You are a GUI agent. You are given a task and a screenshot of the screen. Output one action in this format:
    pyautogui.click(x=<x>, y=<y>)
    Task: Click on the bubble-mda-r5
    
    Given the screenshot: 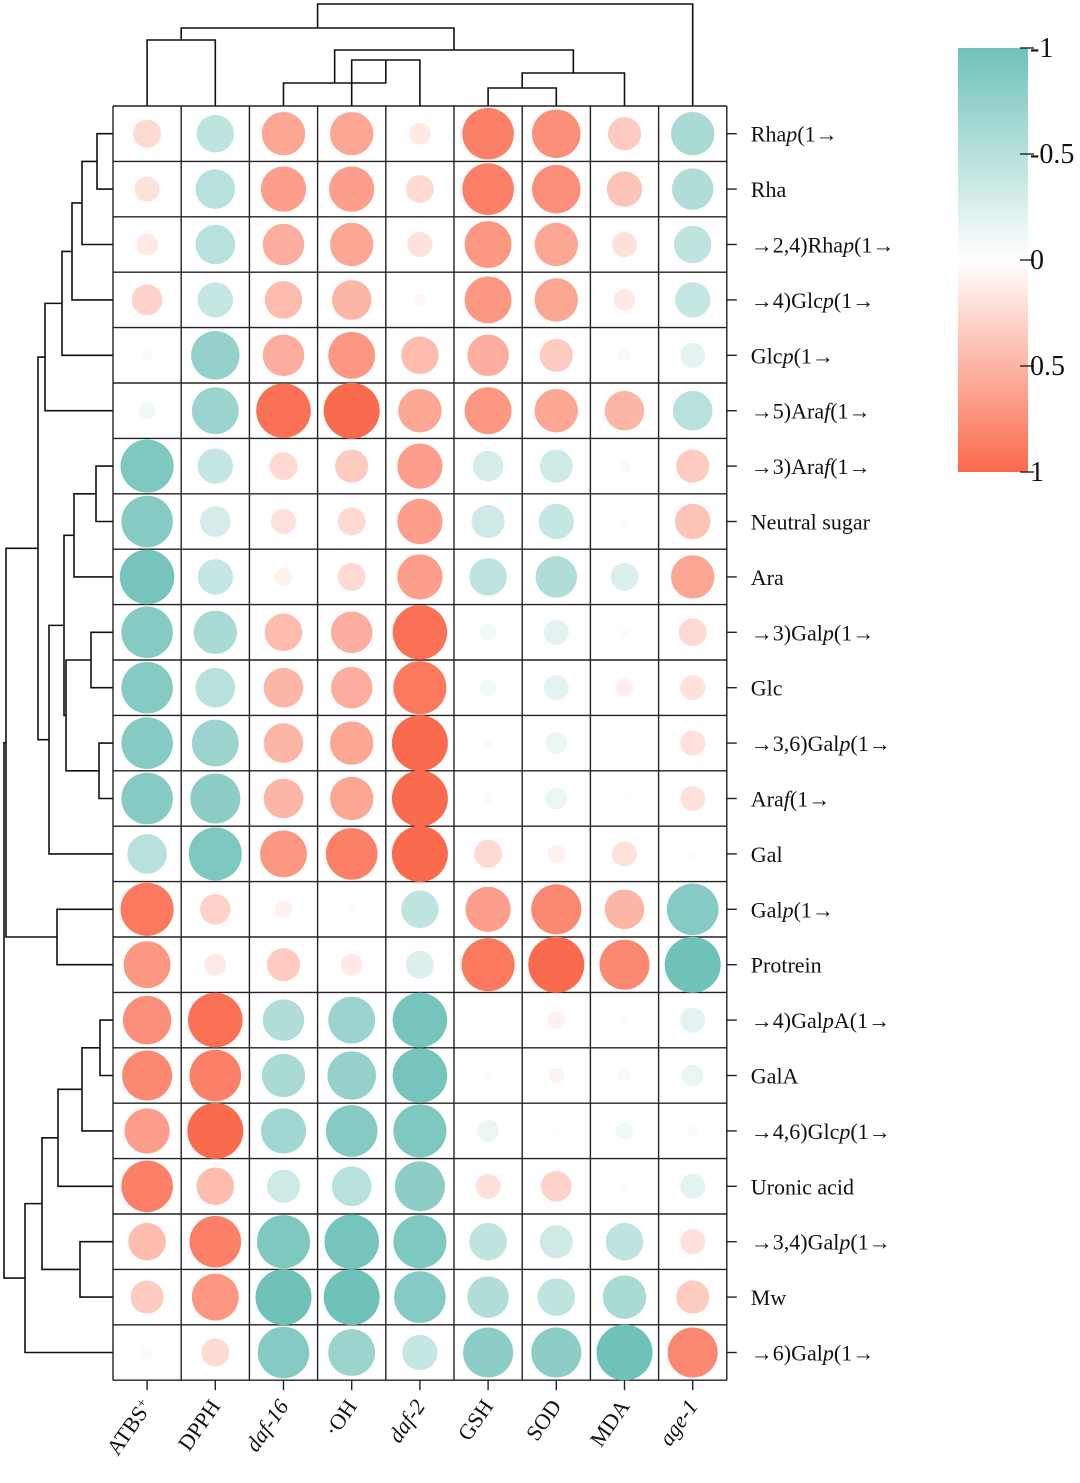 What is the action you would take?
    pyautogui.click(x=624, y=410)
    